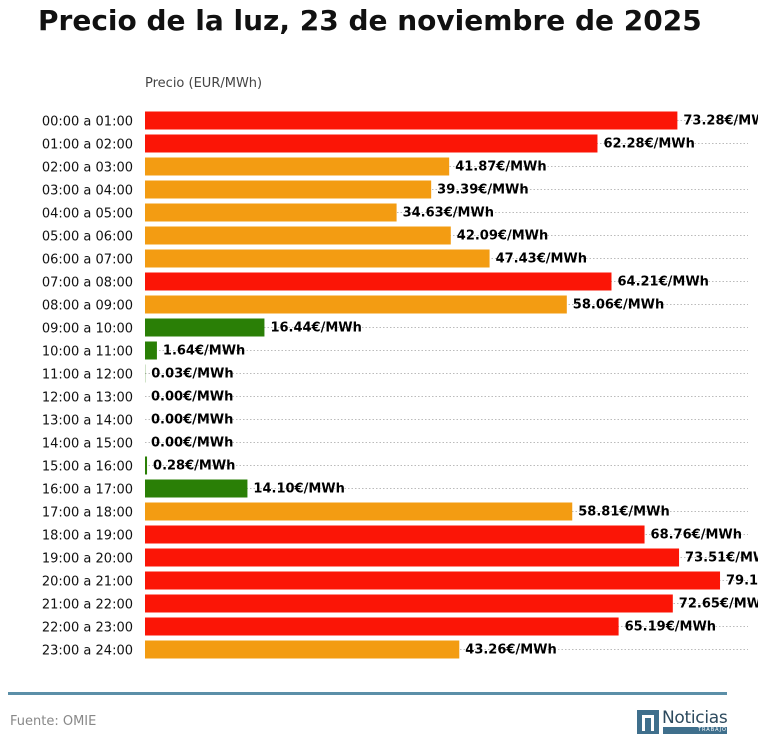 The height and width of the screenshot is (755, 758). I want to click on category-label: 22:00 a 23:00, so click(87, 628).